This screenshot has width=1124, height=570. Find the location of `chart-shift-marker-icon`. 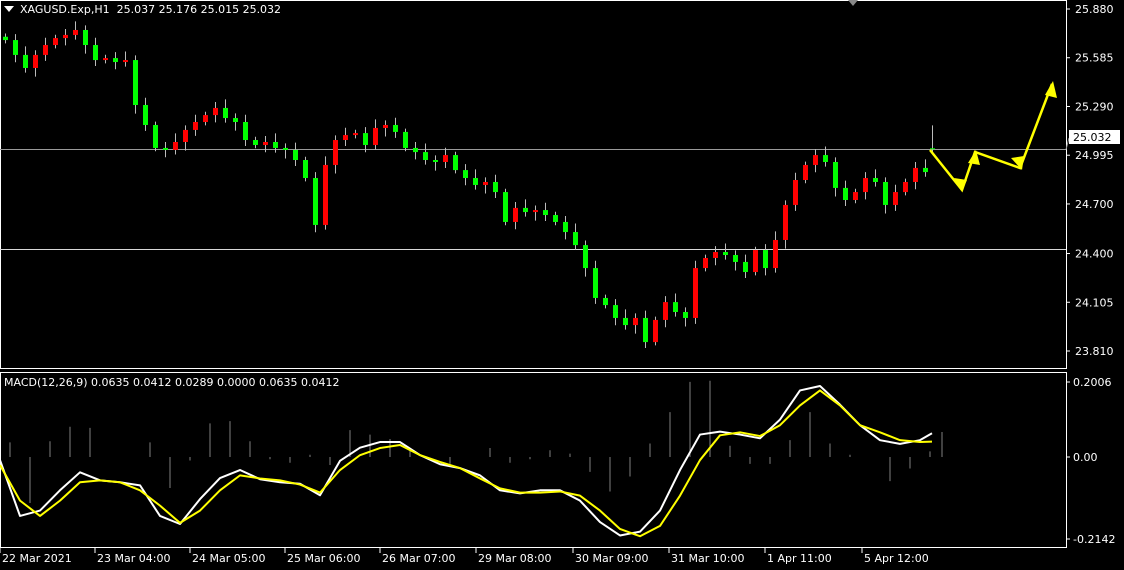

chart-shift-marker-icon is located at coordinates (853, 3).